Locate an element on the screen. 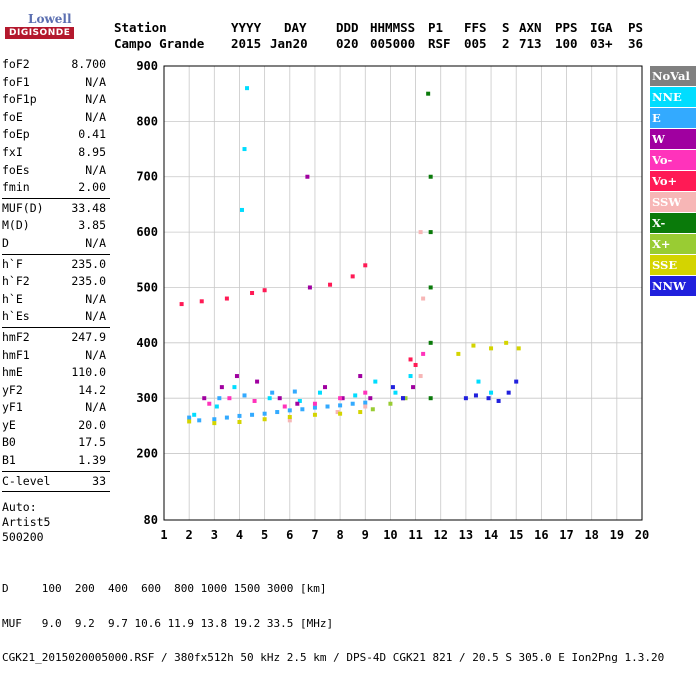  param-row: M(D) 3.85 is located at coordinates (56, 226).